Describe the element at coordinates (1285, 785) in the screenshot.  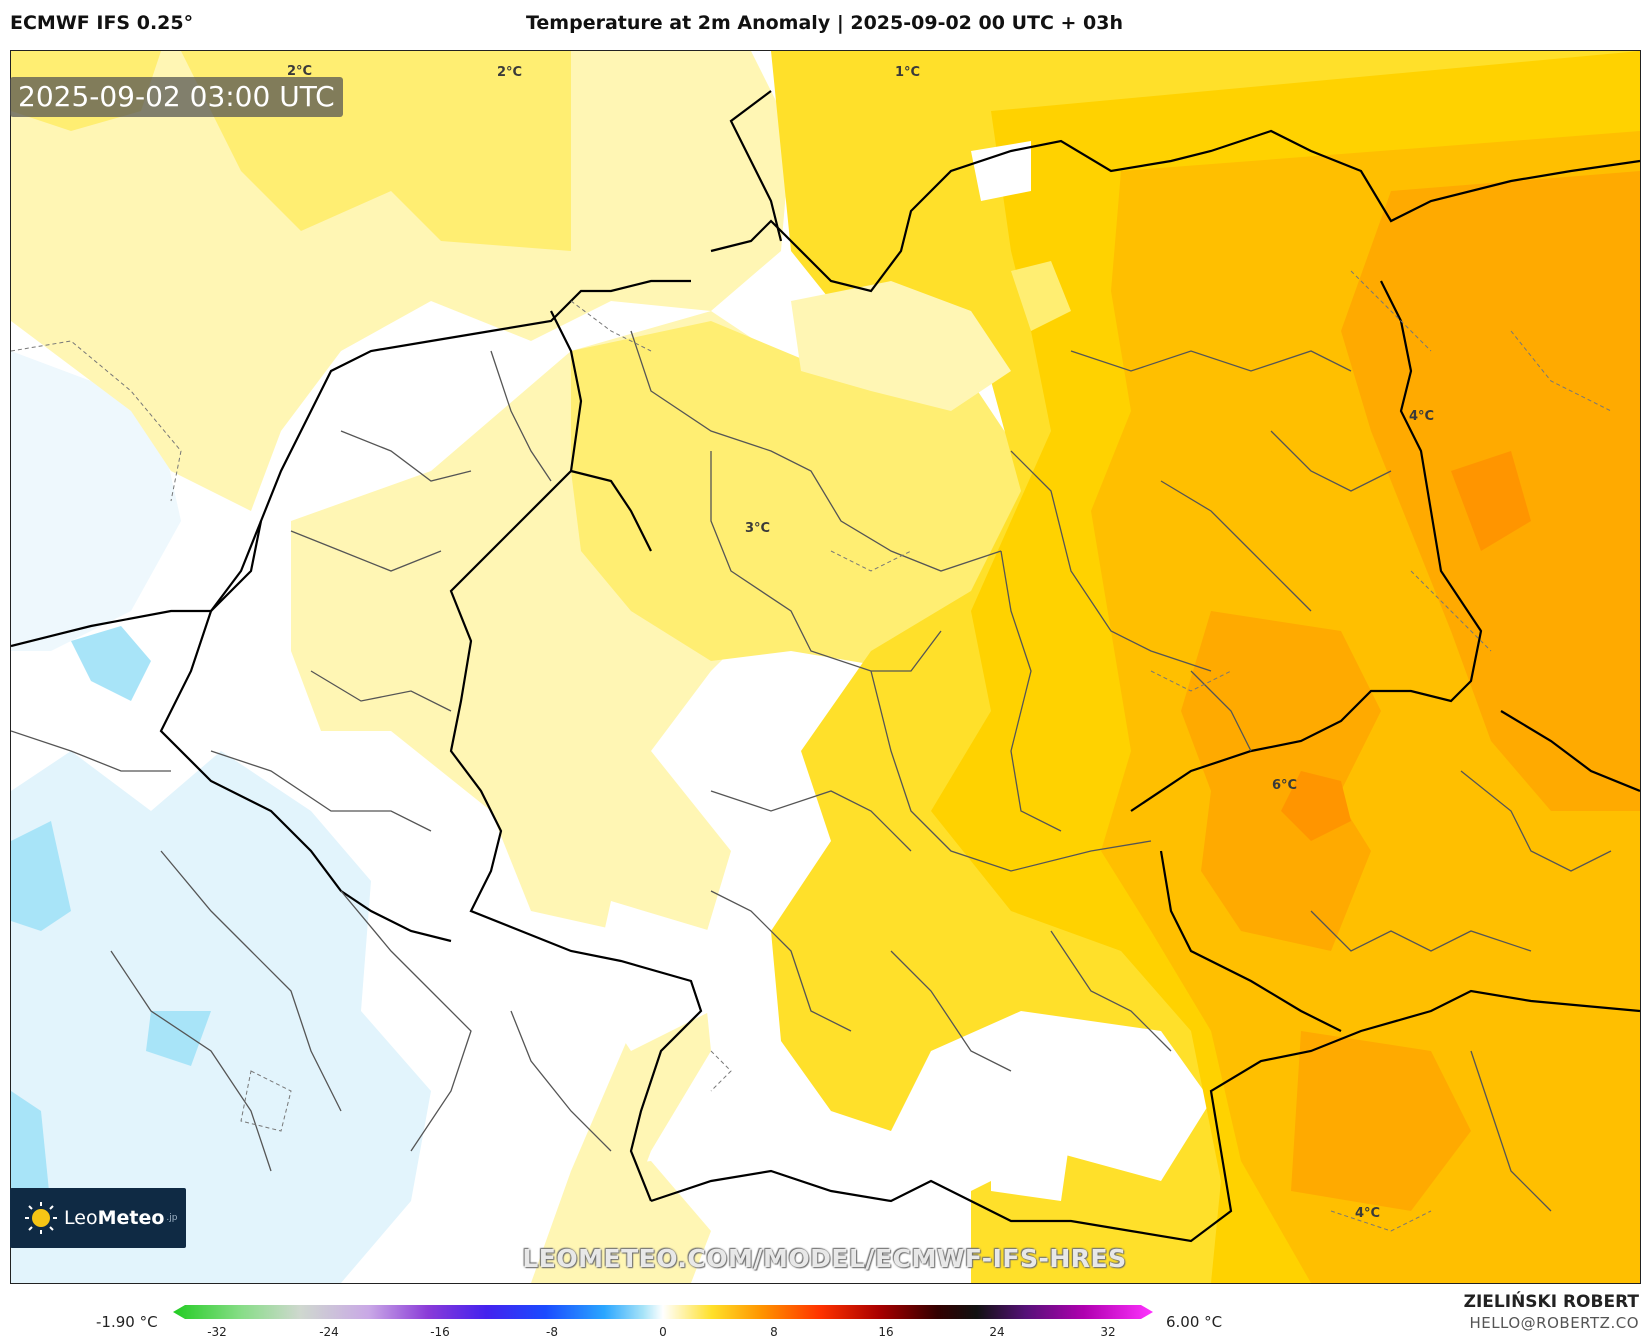
I see `contour-label: 6°C` at that location.